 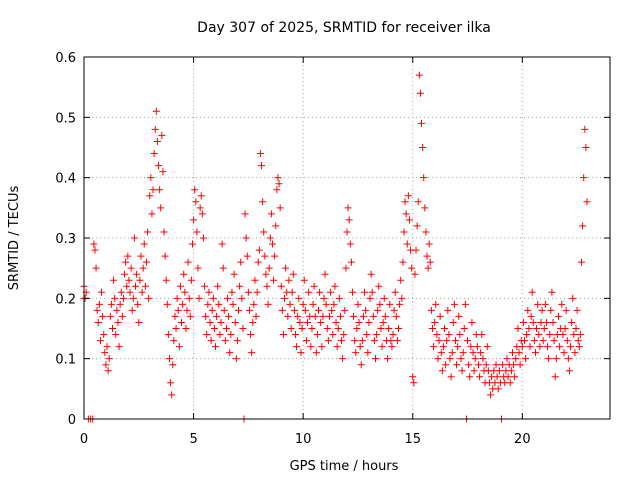 I want to click on y-tick-label: 0.2, so click(x=65, y=299).